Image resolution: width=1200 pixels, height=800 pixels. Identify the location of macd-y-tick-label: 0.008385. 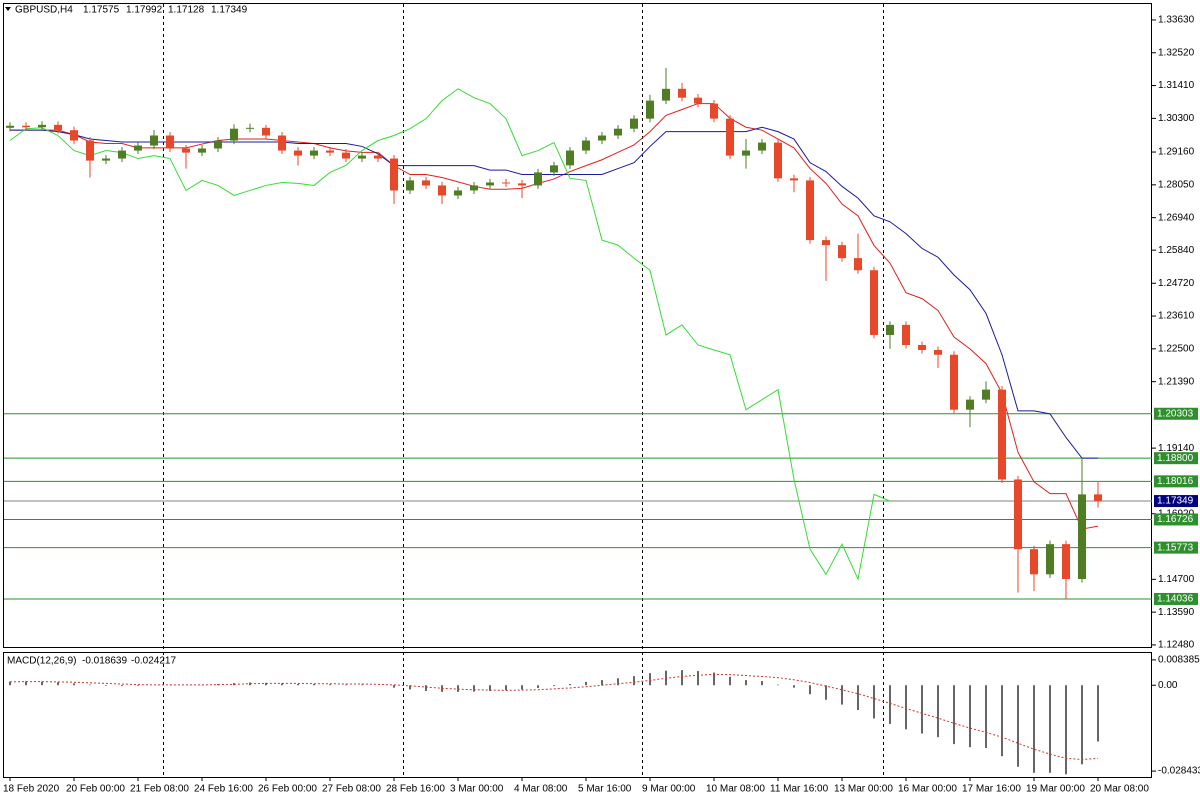
(1179, 660).